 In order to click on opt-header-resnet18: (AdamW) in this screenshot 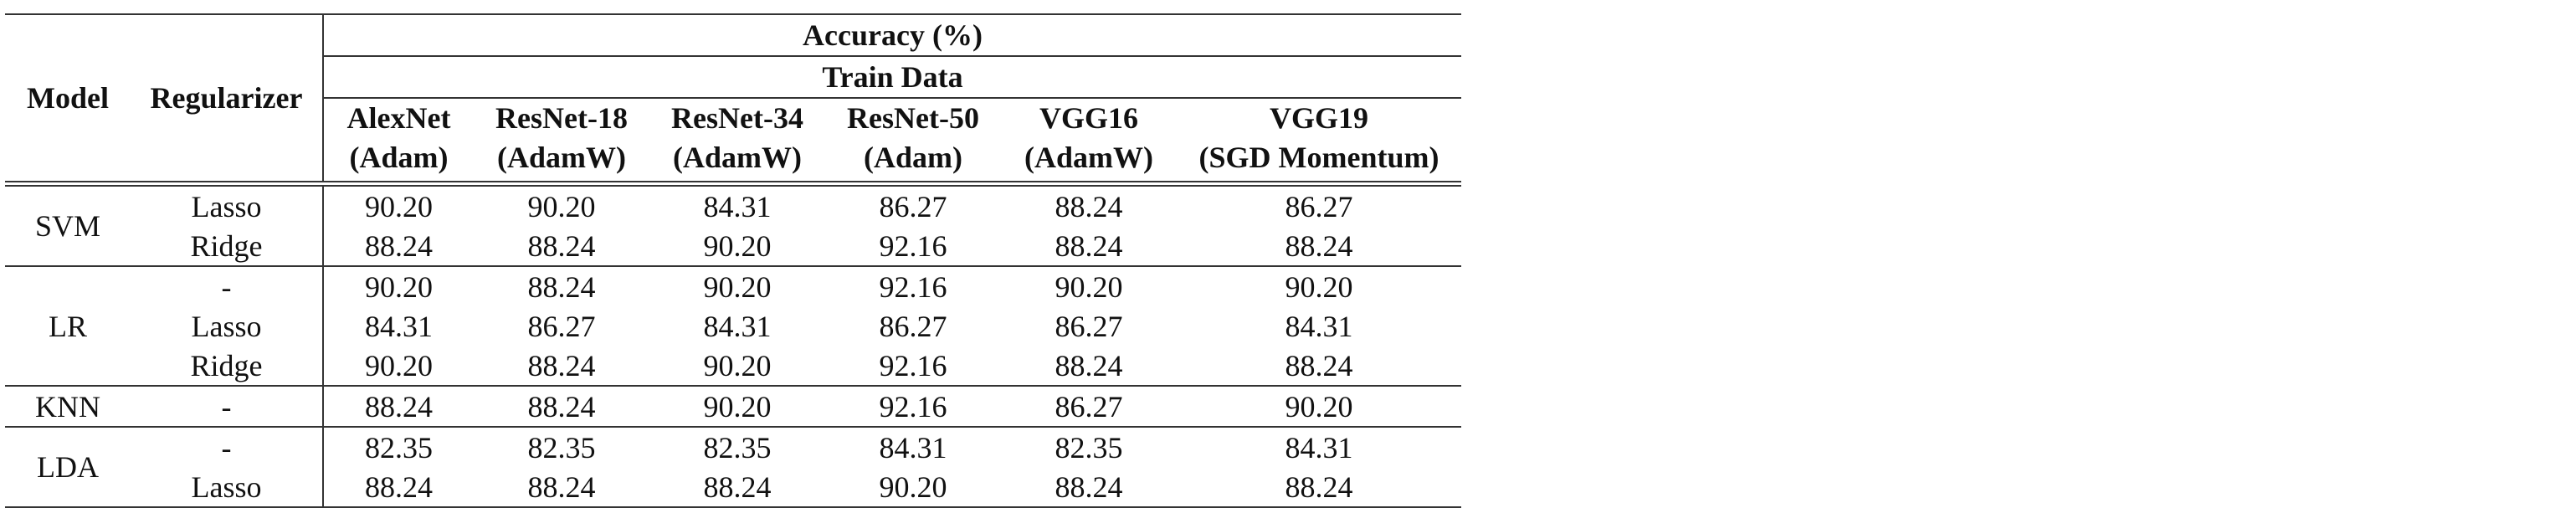, I will do `click(561, 162)`.